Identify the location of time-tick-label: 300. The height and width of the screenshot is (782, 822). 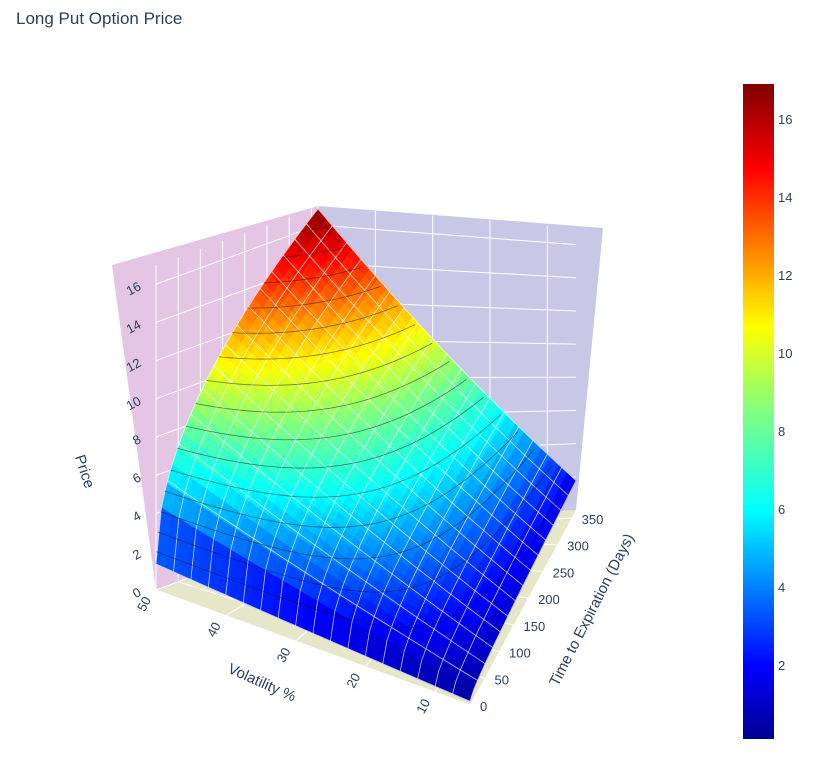
(578, 546).